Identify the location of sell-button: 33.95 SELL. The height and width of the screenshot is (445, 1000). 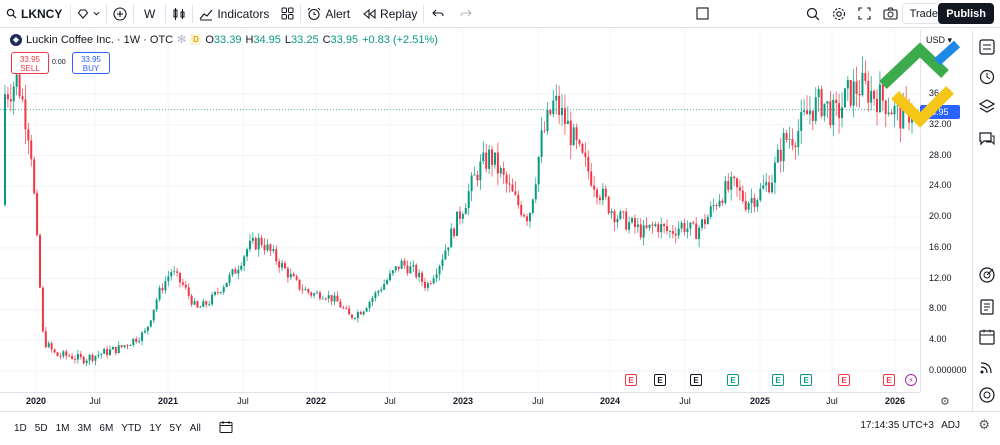
(30, 63).